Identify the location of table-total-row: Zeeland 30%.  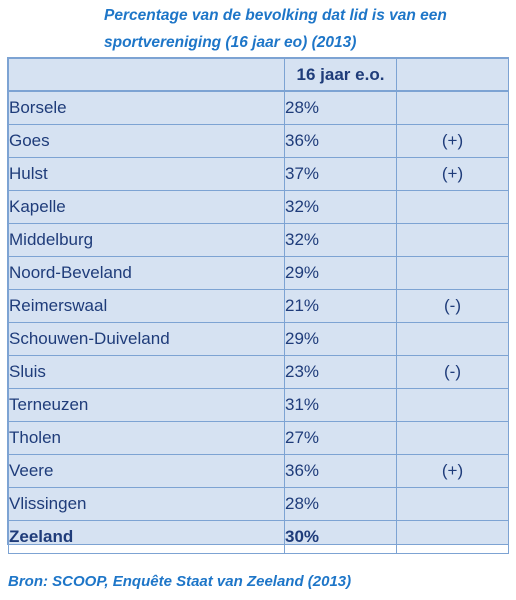
(258, 537).